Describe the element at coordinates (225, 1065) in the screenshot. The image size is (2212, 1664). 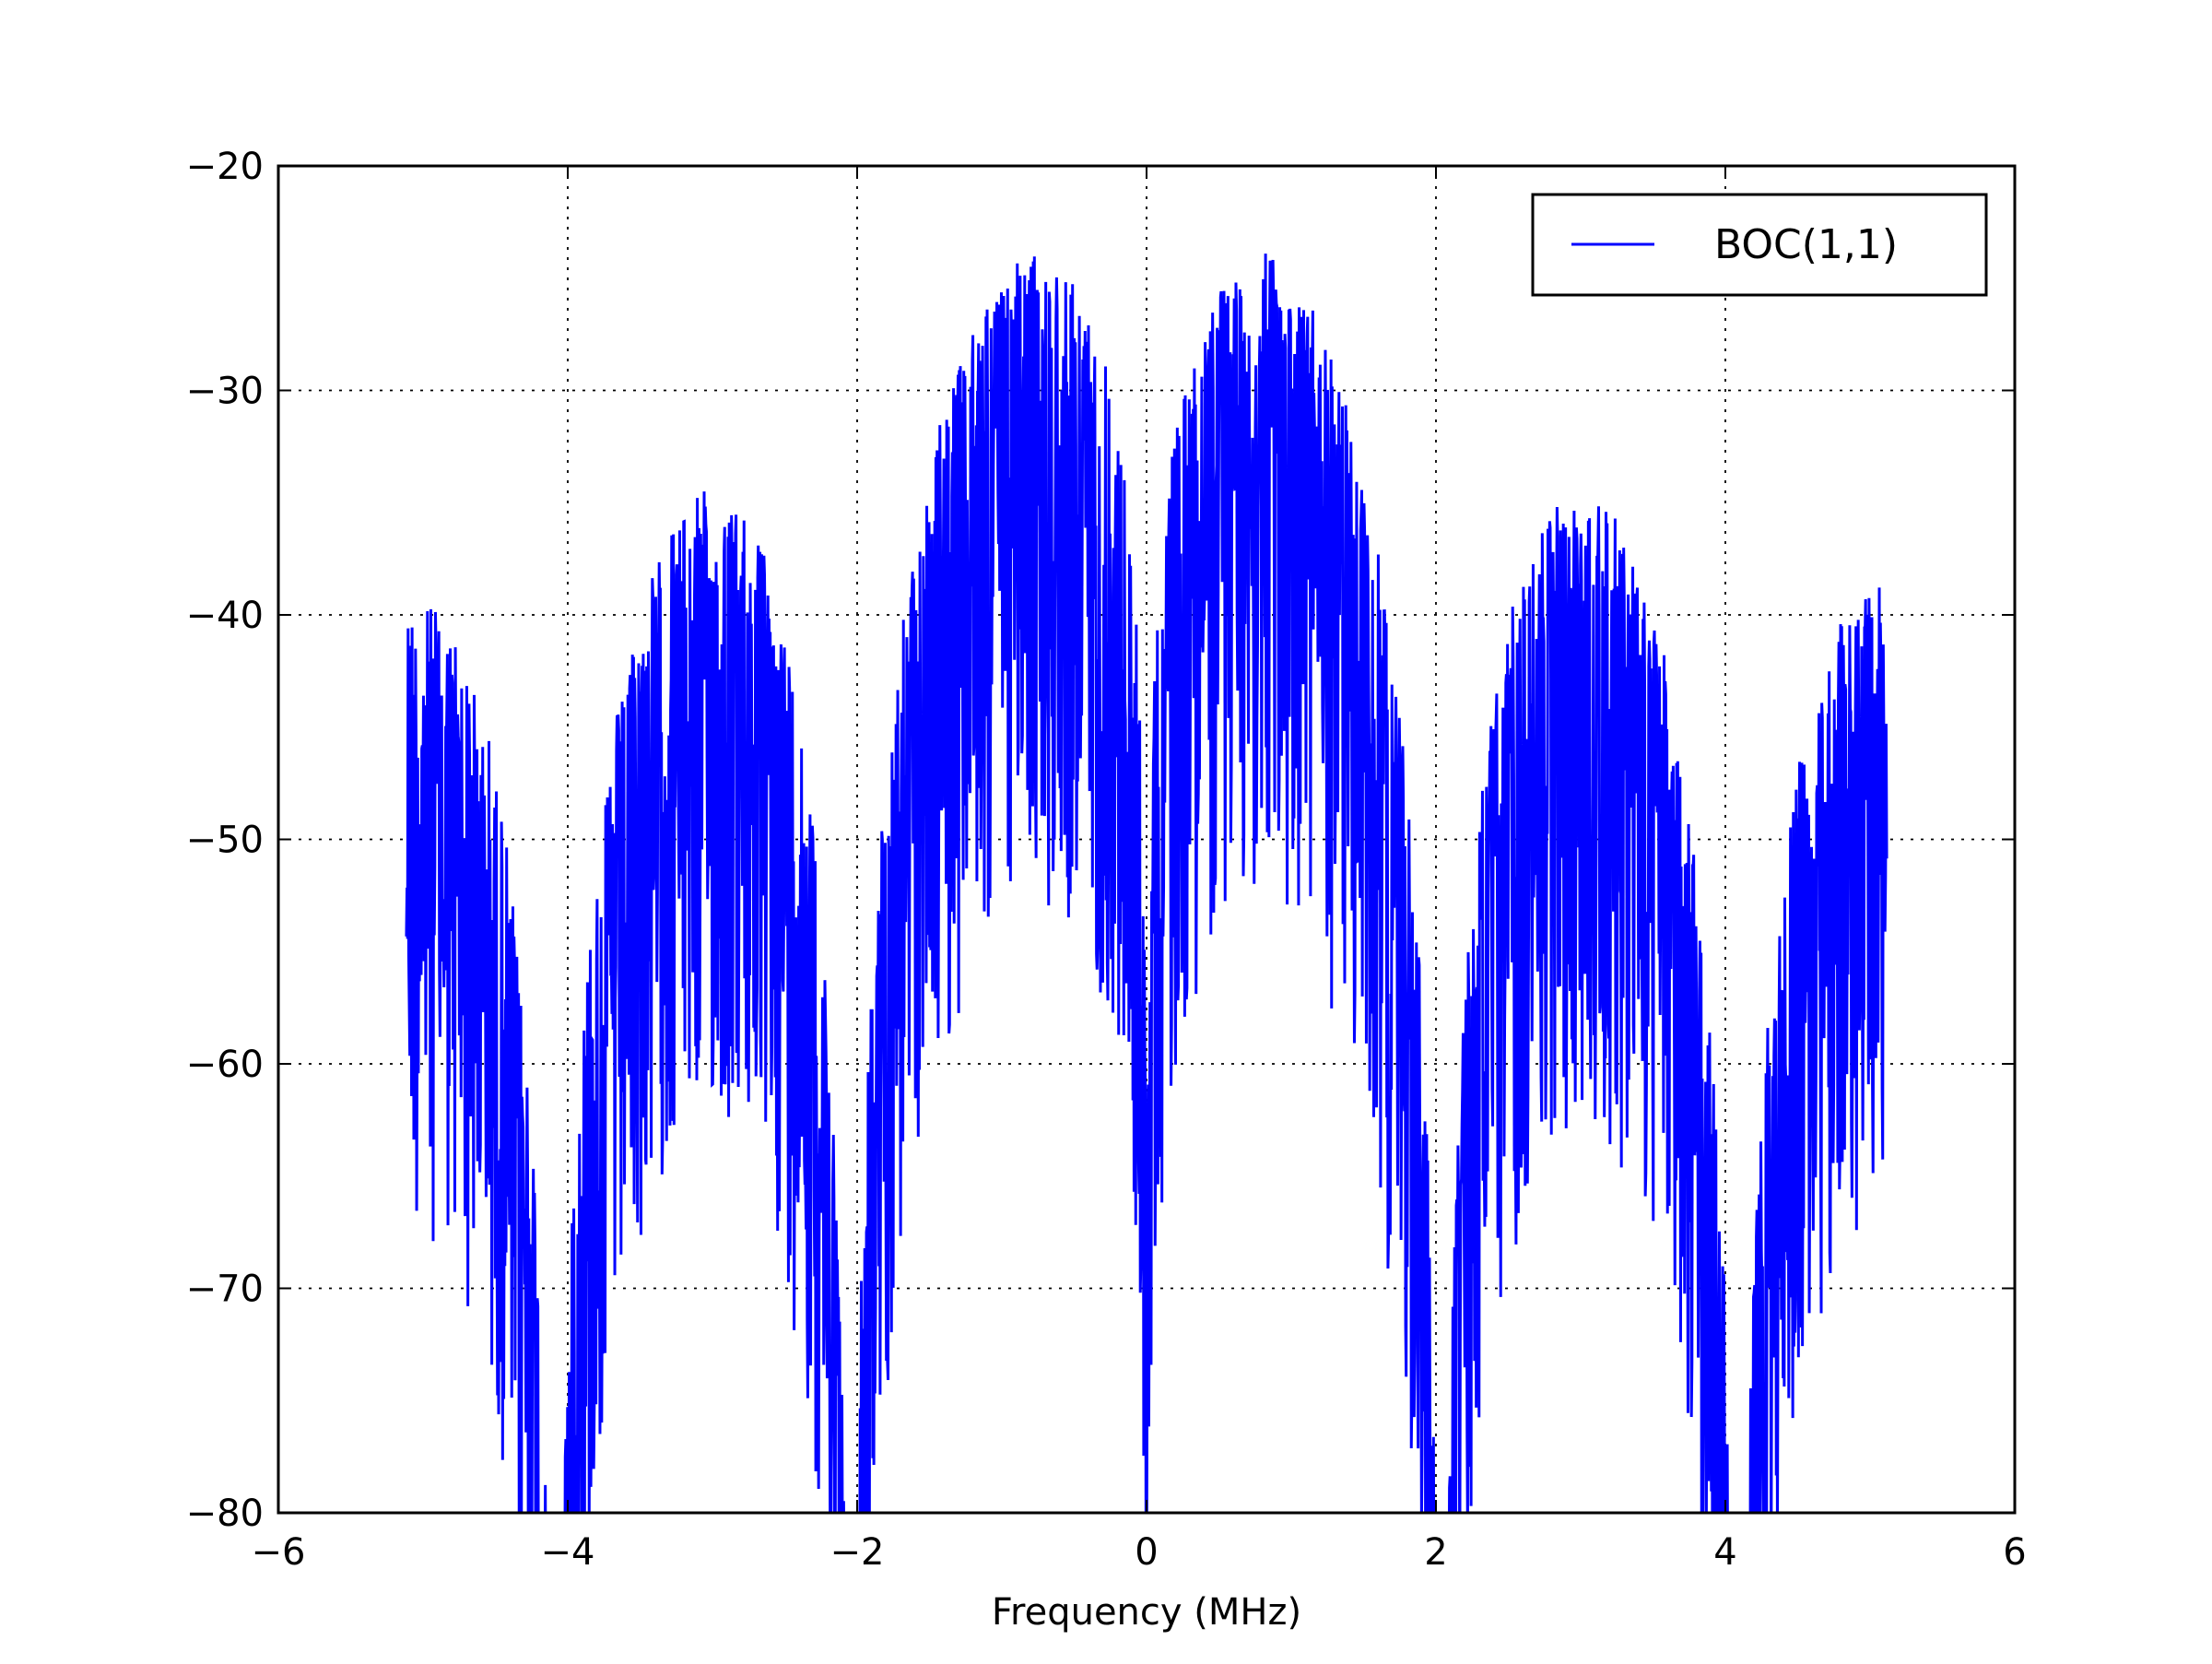
I see `y-tick-label: −60` at that location.